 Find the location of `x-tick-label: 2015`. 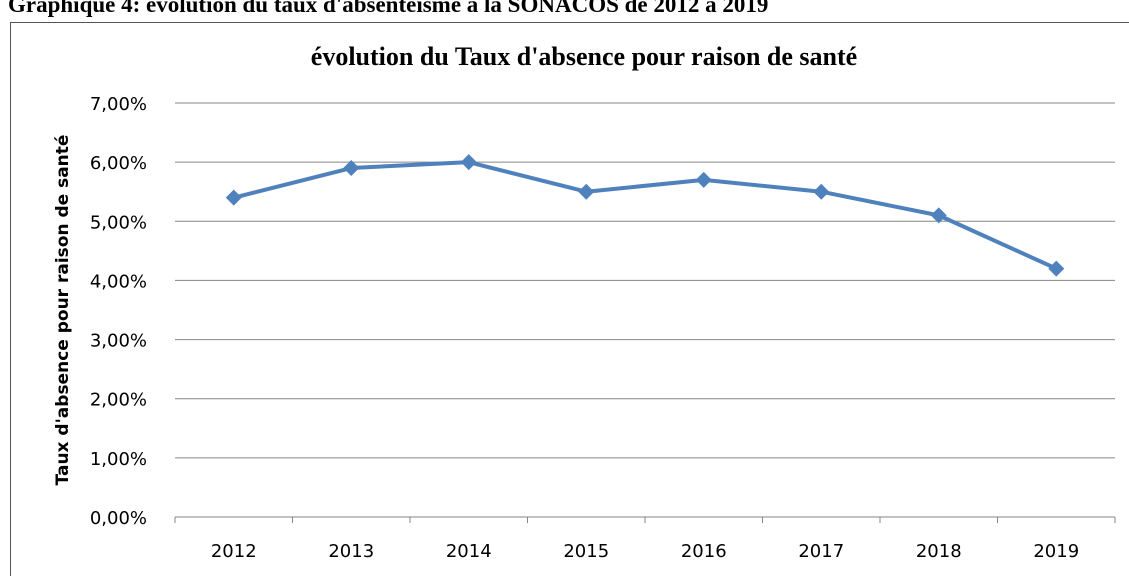

x-tick-label: 2015 is located at coordinates (586, 551).